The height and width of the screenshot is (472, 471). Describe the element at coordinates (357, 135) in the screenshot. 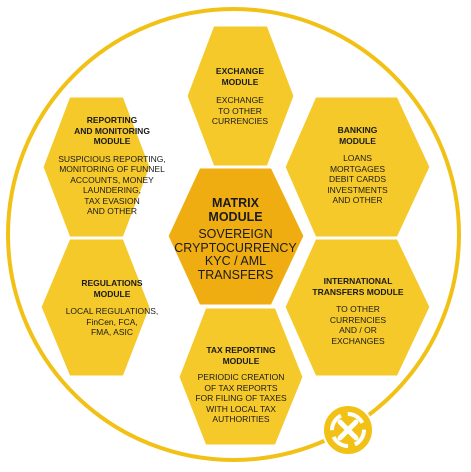

I see `banking-module-title: BANKING MODULE` at that location.